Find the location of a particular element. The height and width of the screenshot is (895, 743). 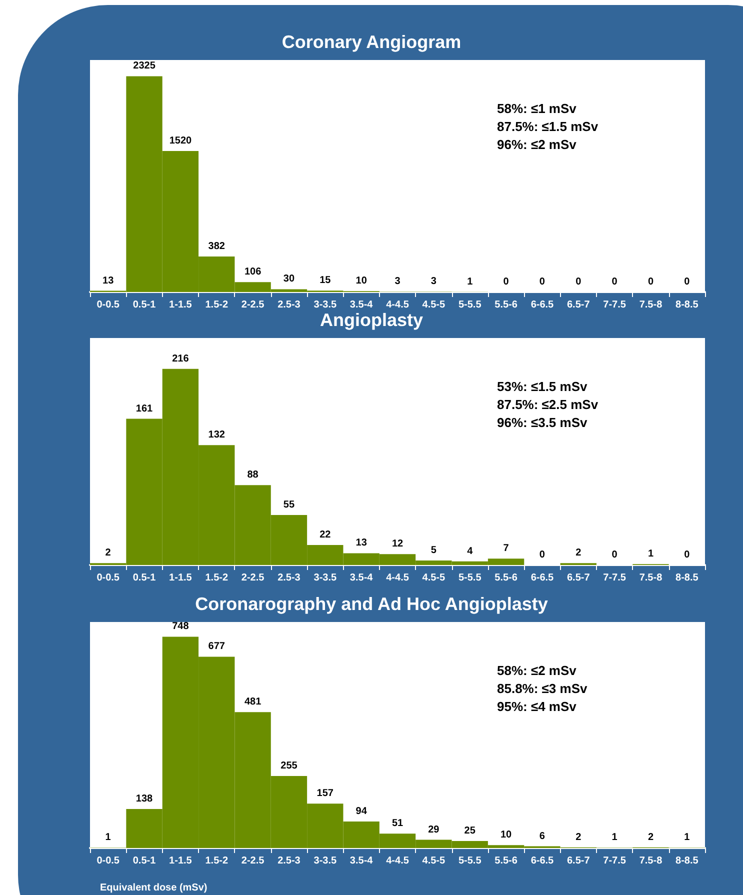

annotation: 58%: ≤1 mSv is located at coordinates (537, 108).